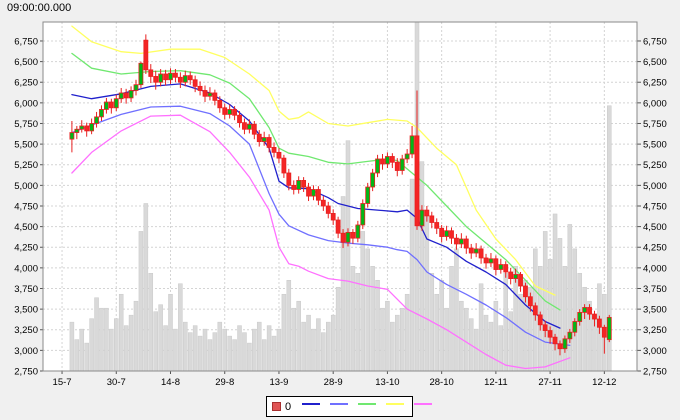 This screenshot has height=420, width=680. I want to click on y-tick-label-left: 3,250, so click(26, 330).